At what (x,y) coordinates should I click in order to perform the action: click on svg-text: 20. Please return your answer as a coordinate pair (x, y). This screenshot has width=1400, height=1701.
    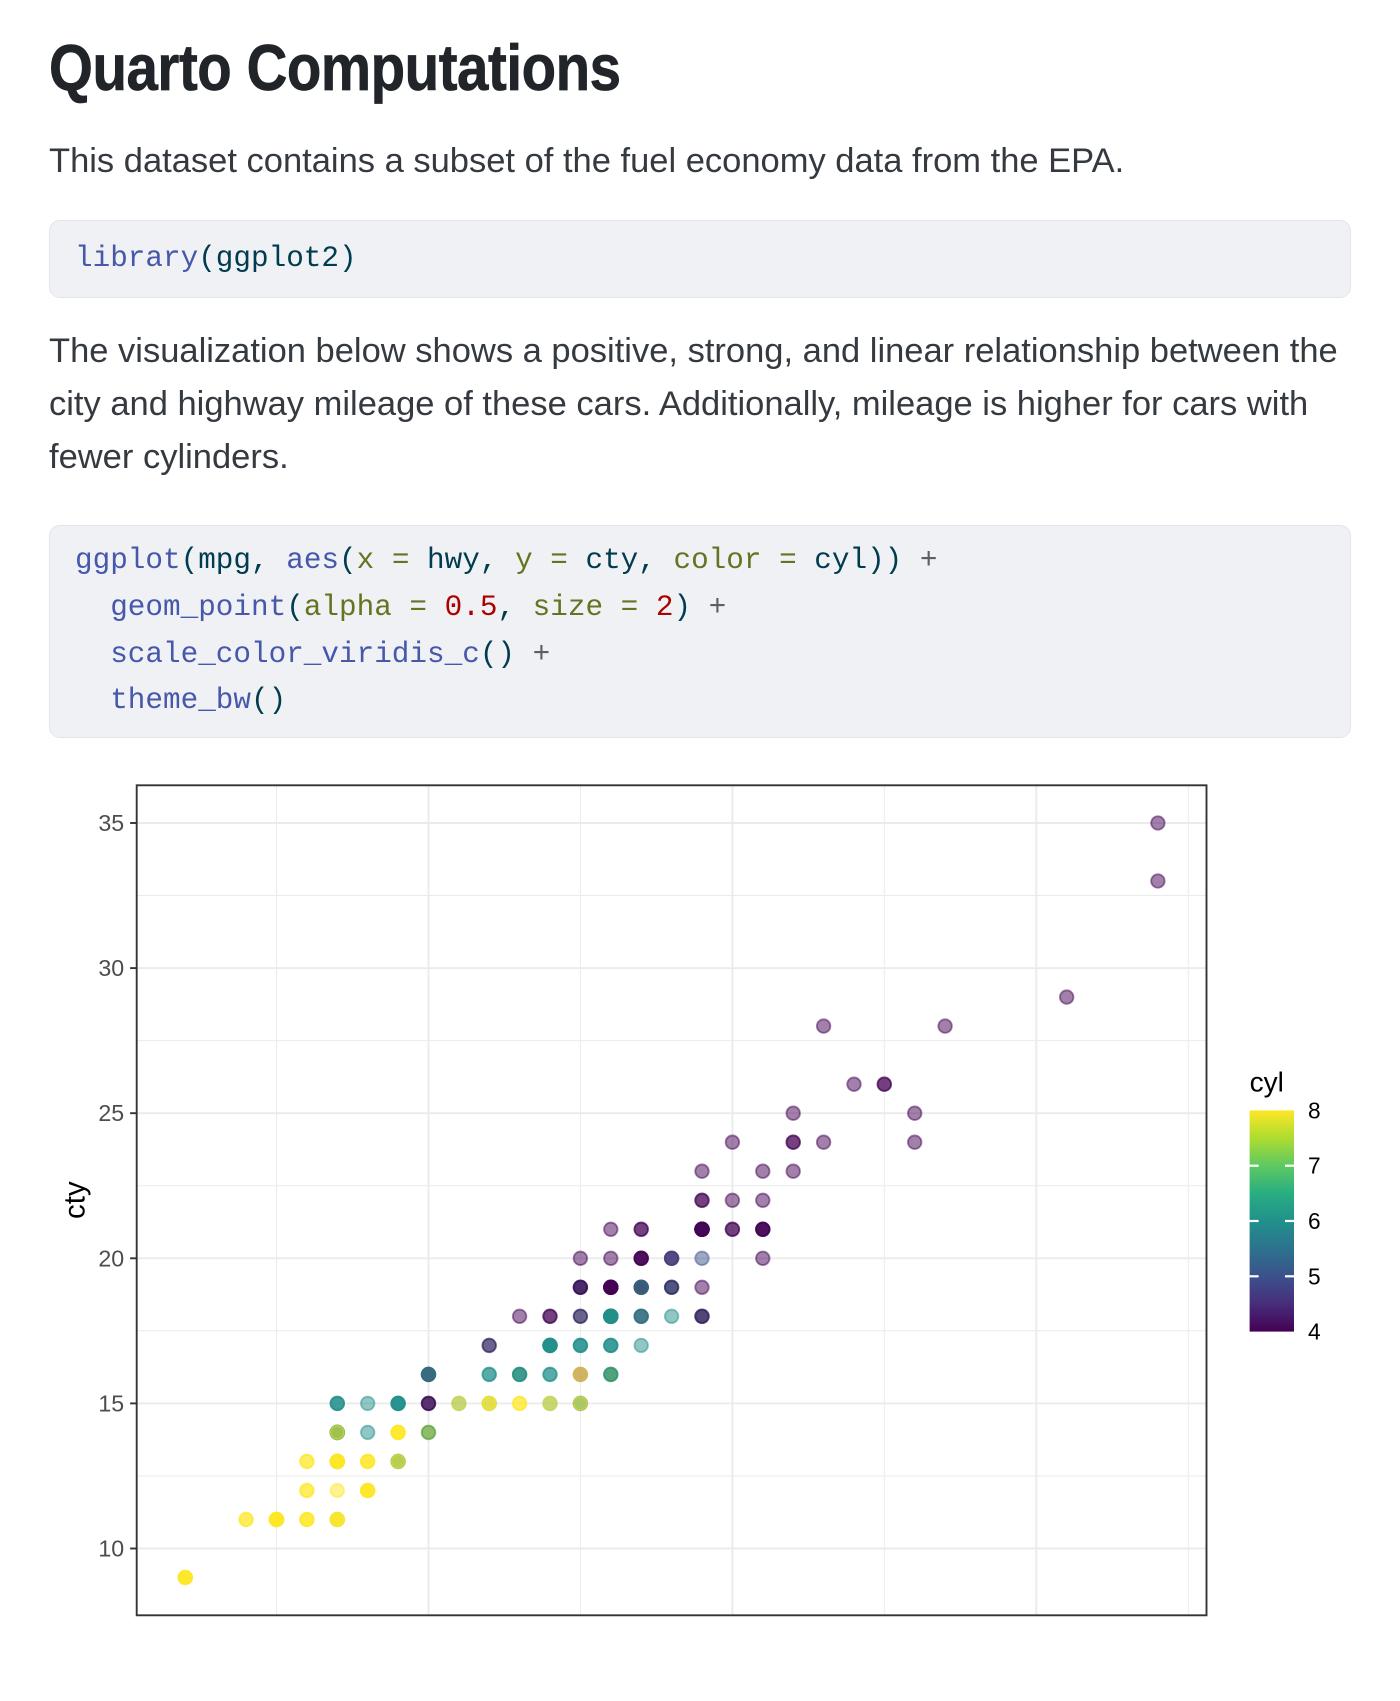
    Looking at the image, I should click on (111, 1258).